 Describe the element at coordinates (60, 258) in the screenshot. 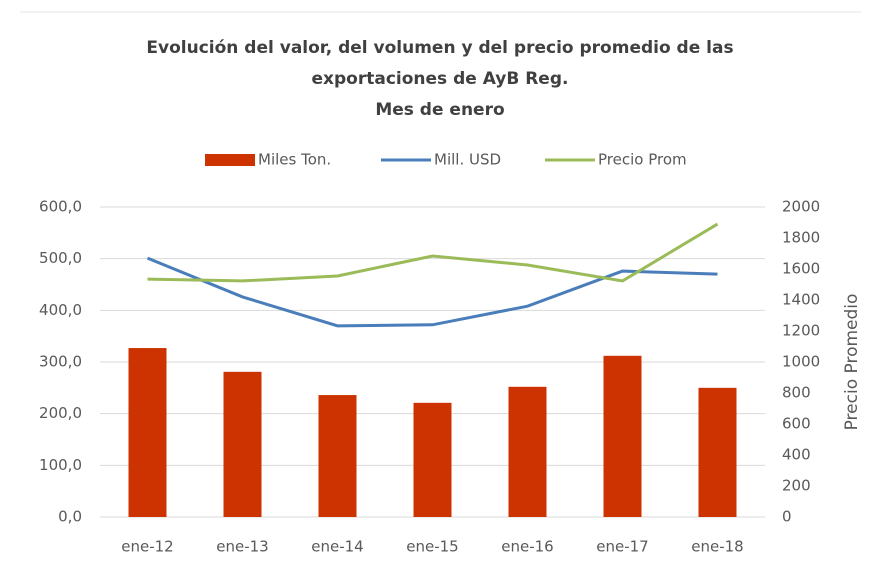

I see `y-tick-label: 500,0` at that location.